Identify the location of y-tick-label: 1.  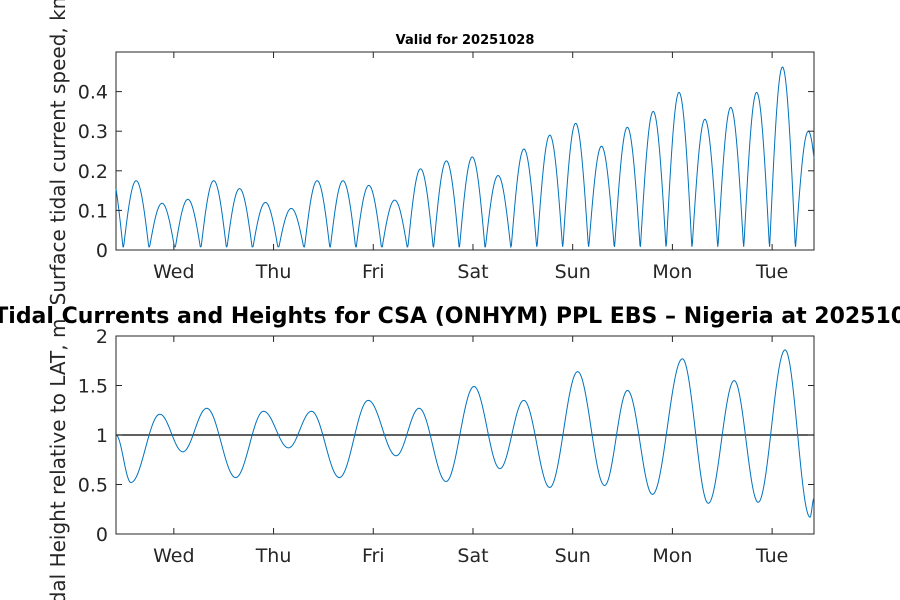
(102, 436).